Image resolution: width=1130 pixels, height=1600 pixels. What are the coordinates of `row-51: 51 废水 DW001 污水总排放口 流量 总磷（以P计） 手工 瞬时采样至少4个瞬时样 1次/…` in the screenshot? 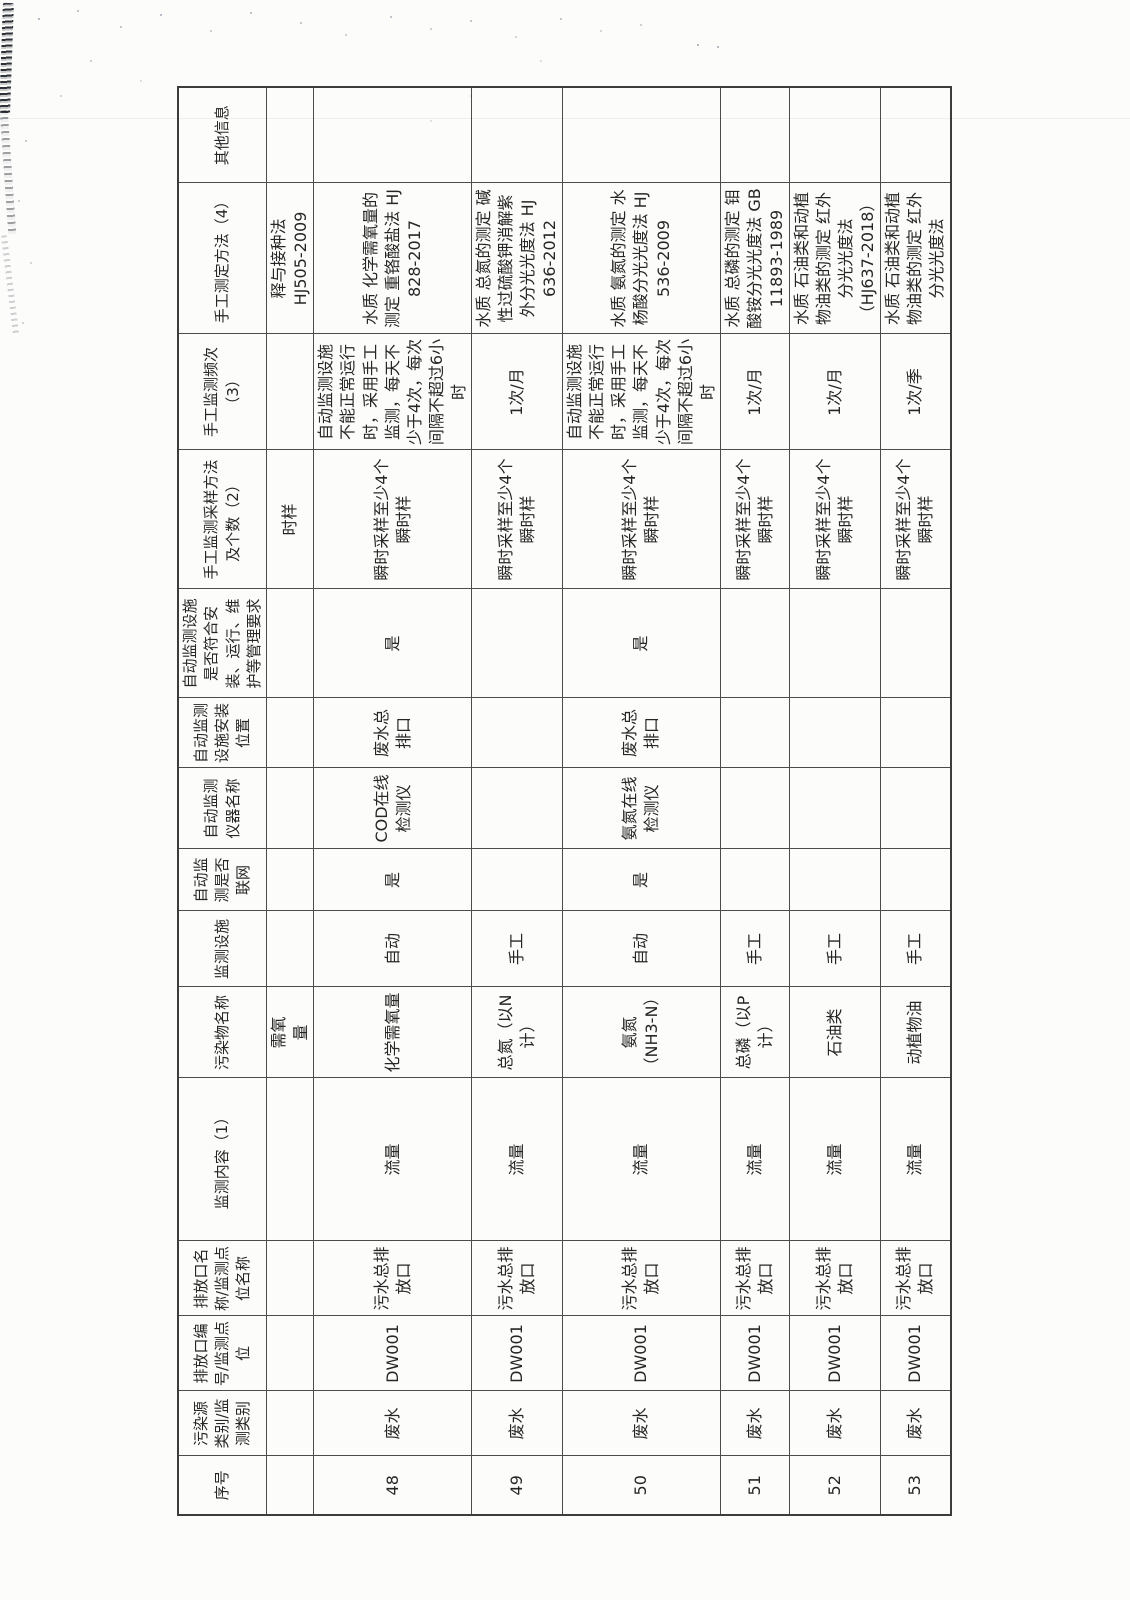 It's located at (755, 801).